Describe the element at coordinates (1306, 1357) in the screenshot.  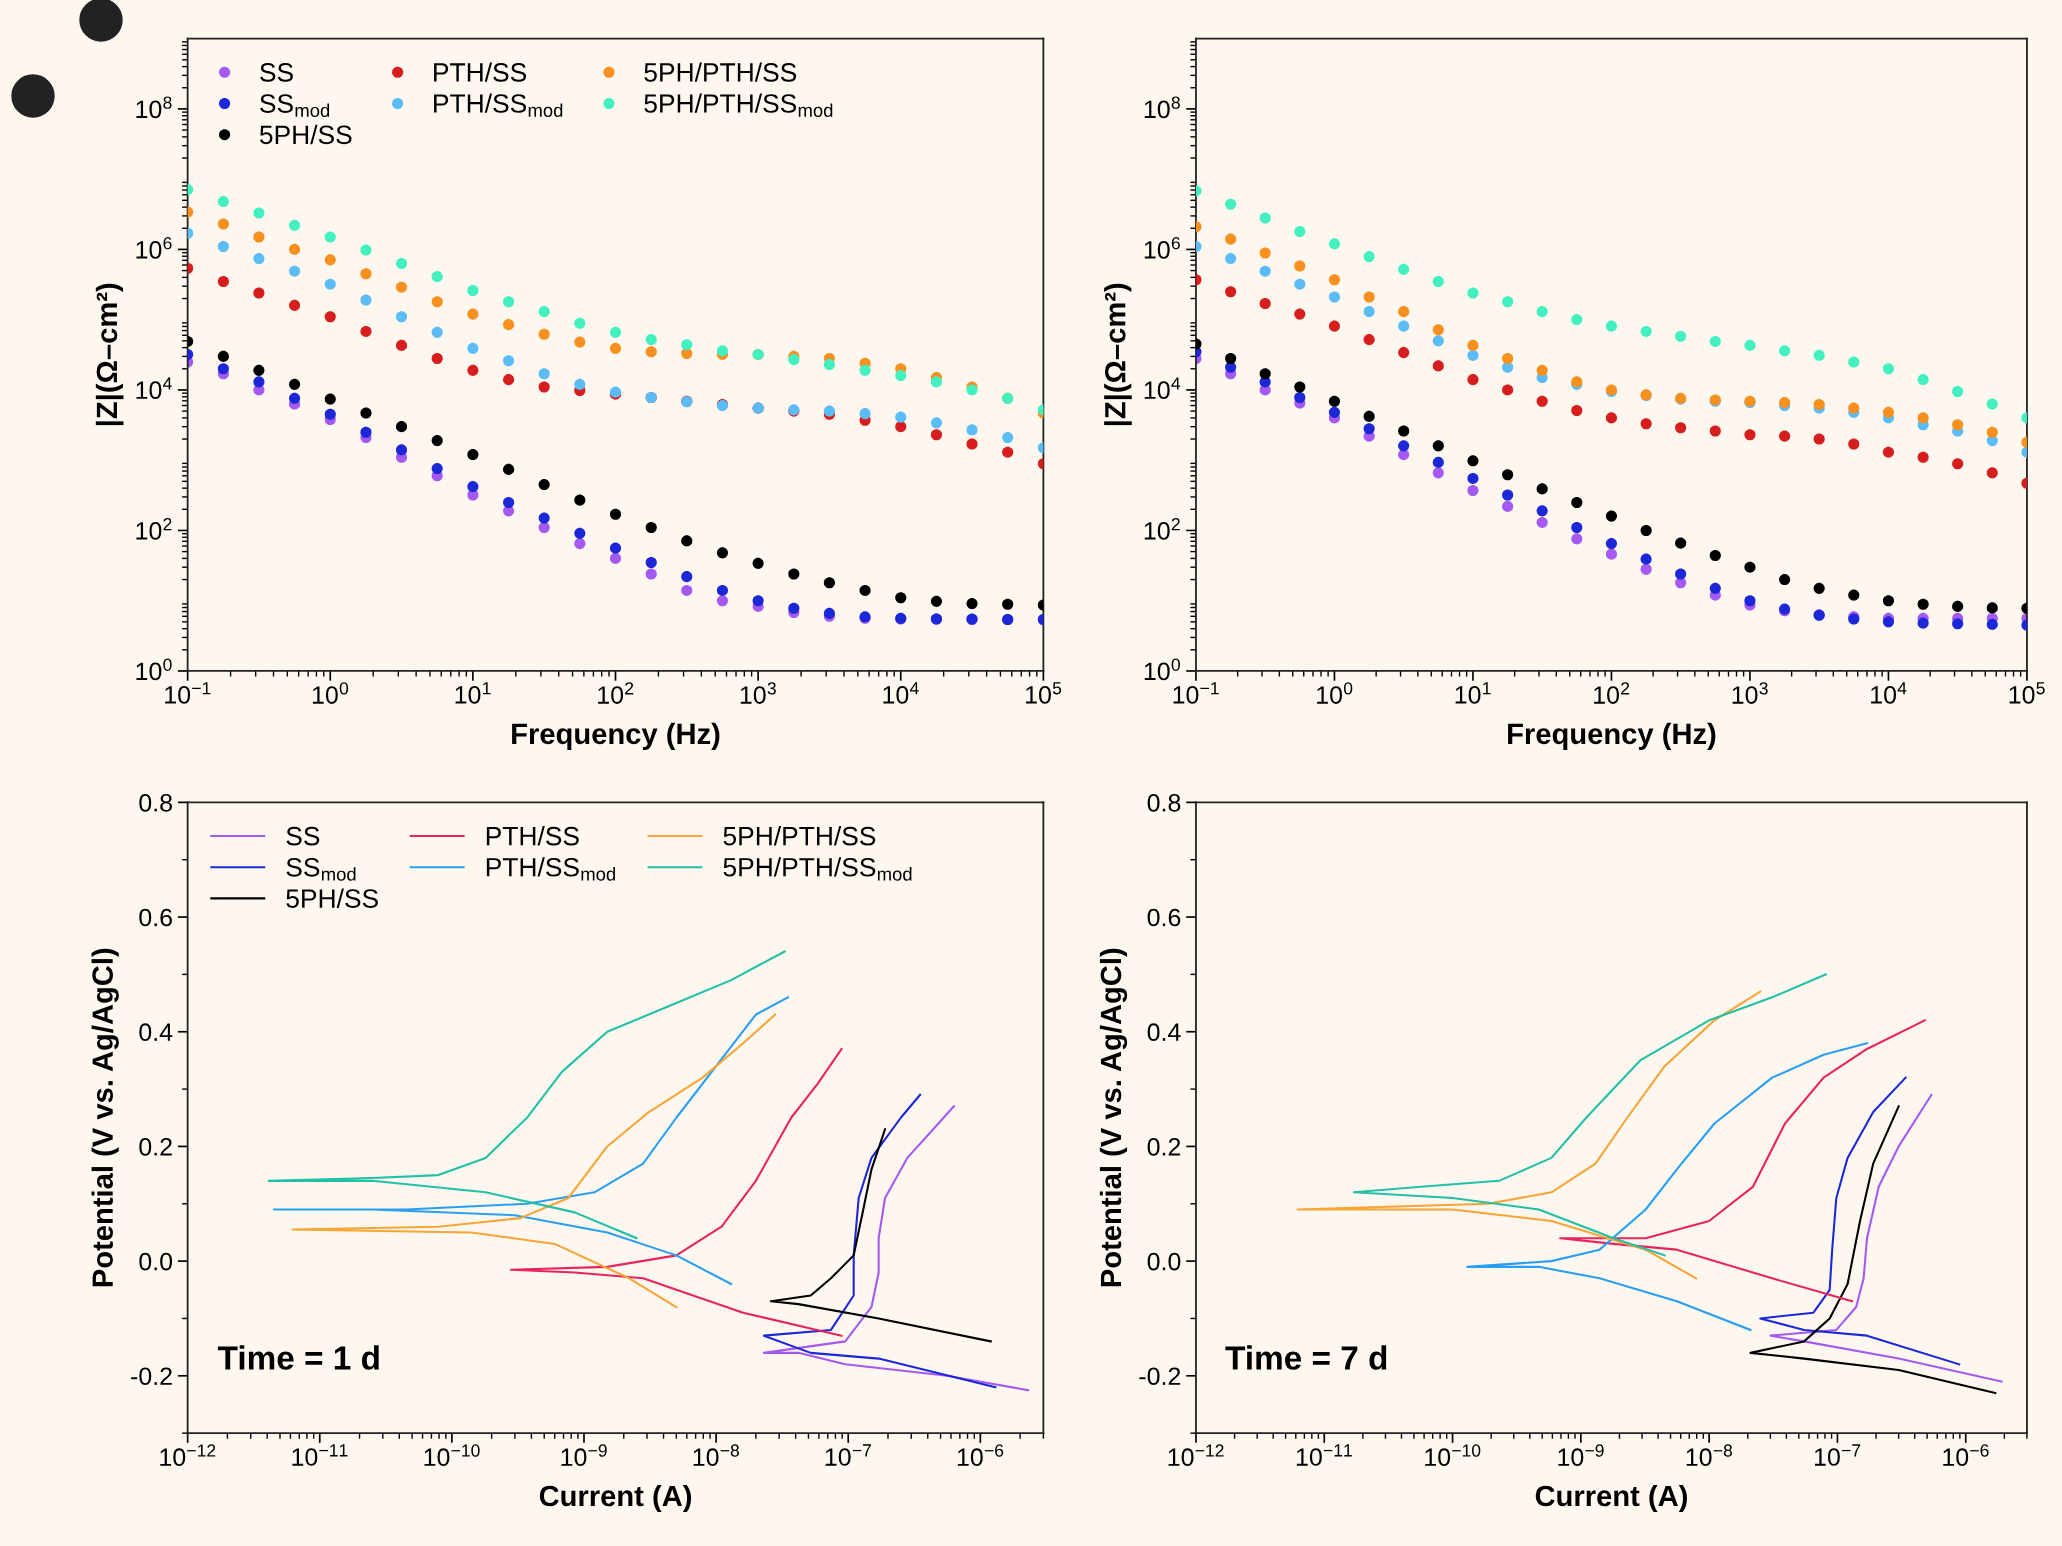
I see `annotation: Time = 7 d` at that location.